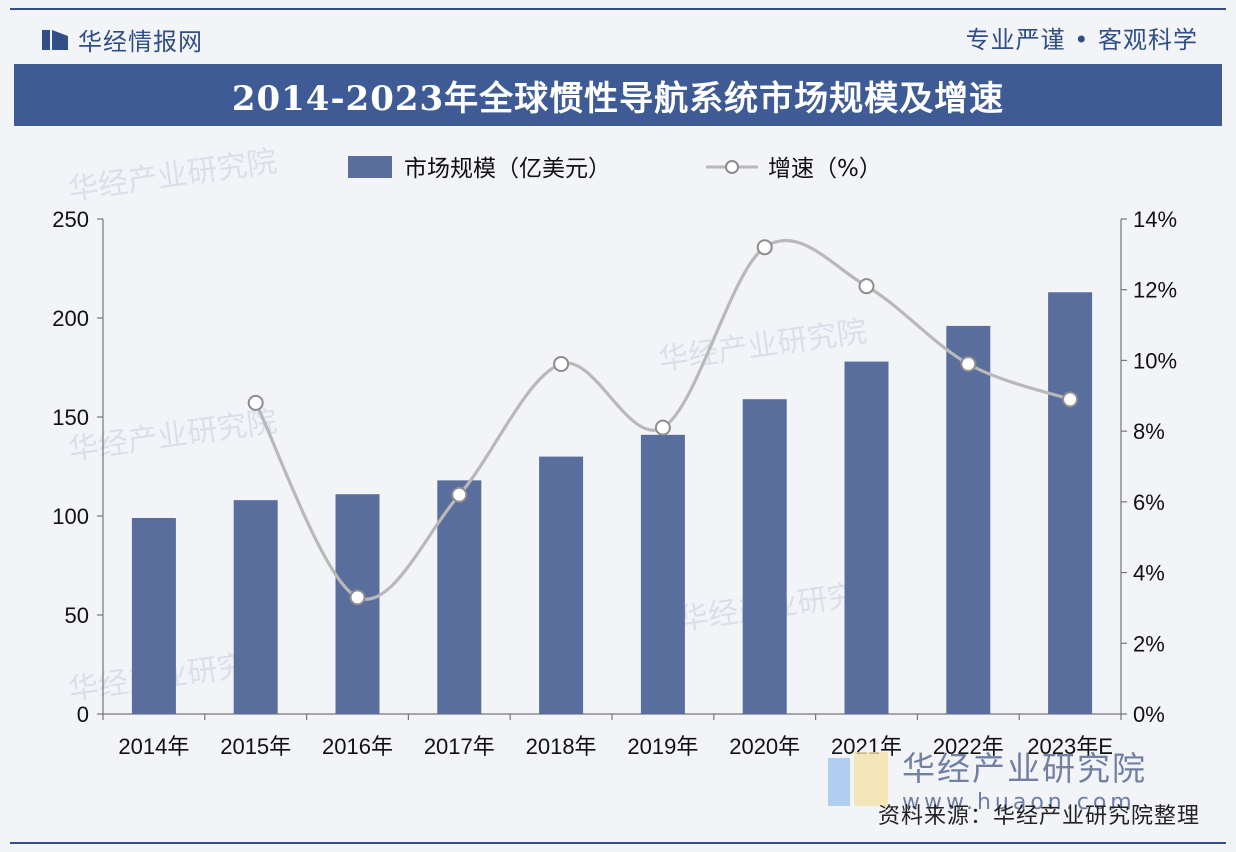 This screenshot has height=852, width=1236. I want to click on y-tick-label-left: 150, so click(70, 417).